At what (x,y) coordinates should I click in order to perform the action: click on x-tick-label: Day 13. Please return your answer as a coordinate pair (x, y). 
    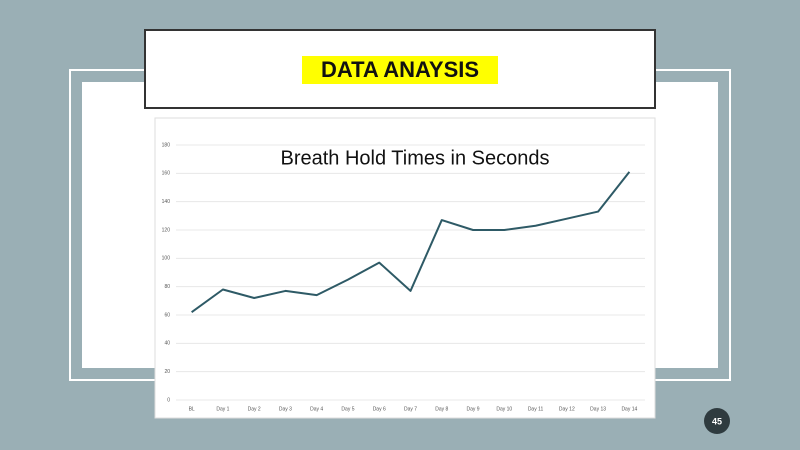
    Looking at the image, I should click on (598, 409).